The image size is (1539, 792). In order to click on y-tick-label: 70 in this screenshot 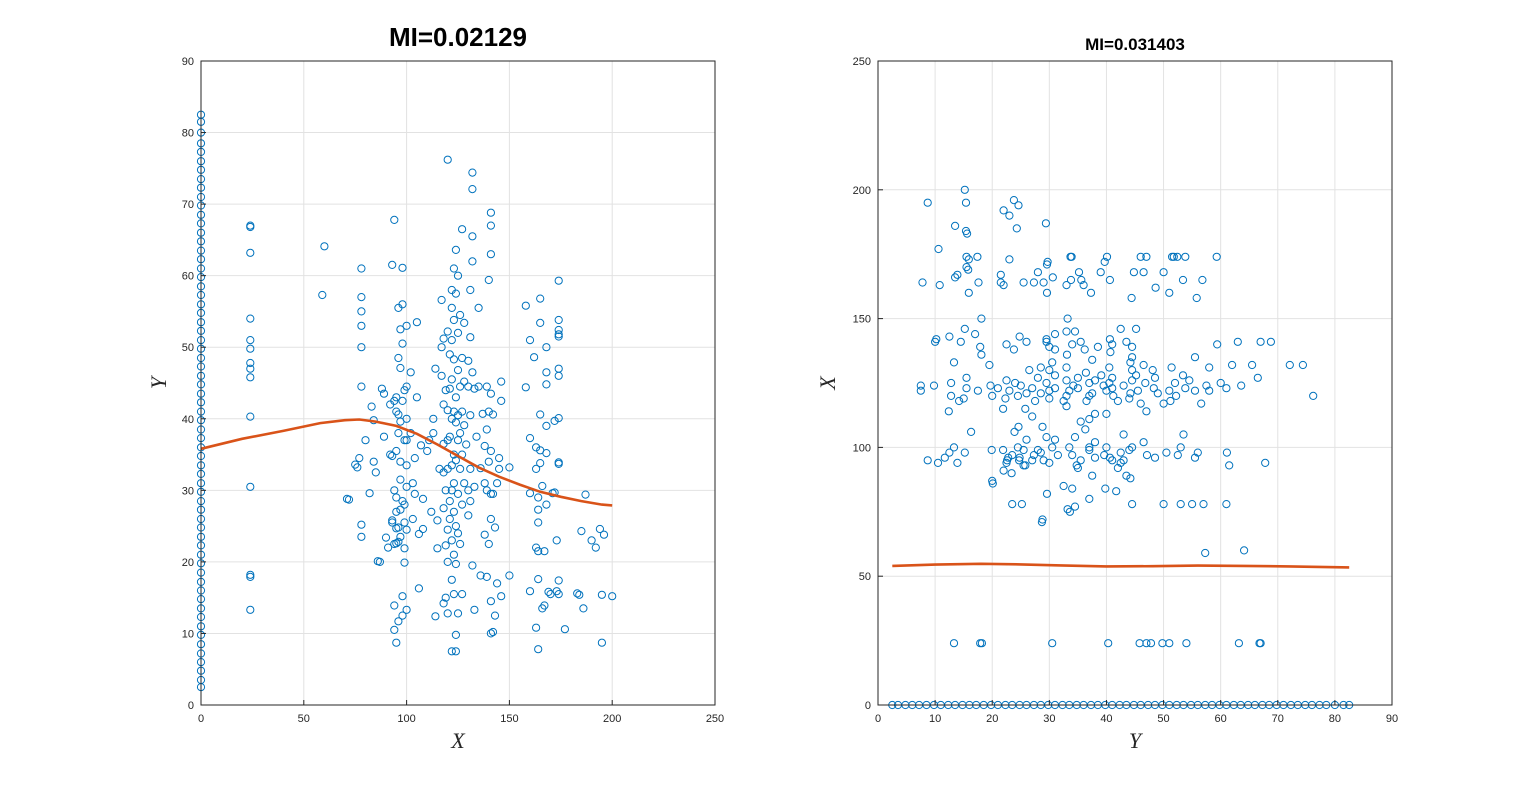, I will do `click(188, 205)`.